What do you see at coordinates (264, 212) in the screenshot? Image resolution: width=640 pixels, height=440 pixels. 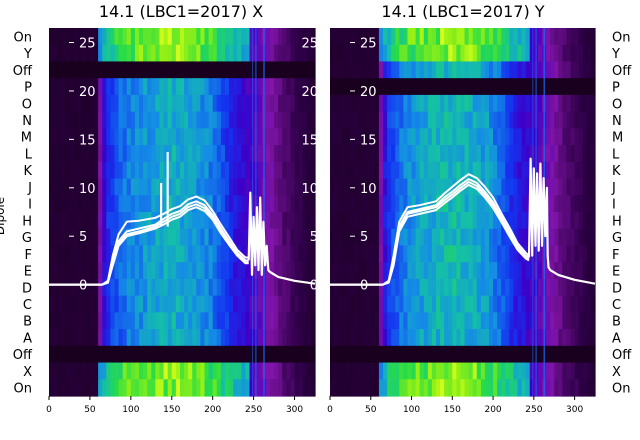 I see `heatmap-streak` at bounding box center [264, 212].